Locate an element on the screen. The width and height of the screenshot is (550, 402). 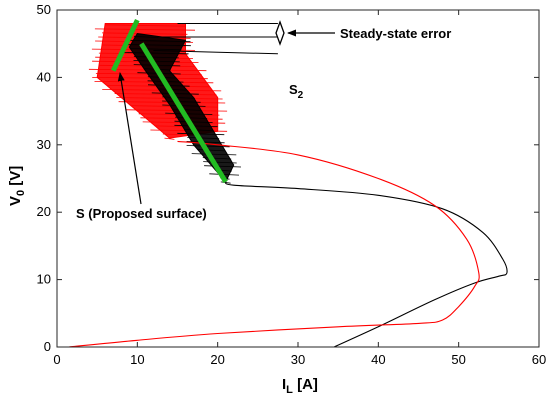
x-tick-label: 30 is located at coordinates (298, 359).